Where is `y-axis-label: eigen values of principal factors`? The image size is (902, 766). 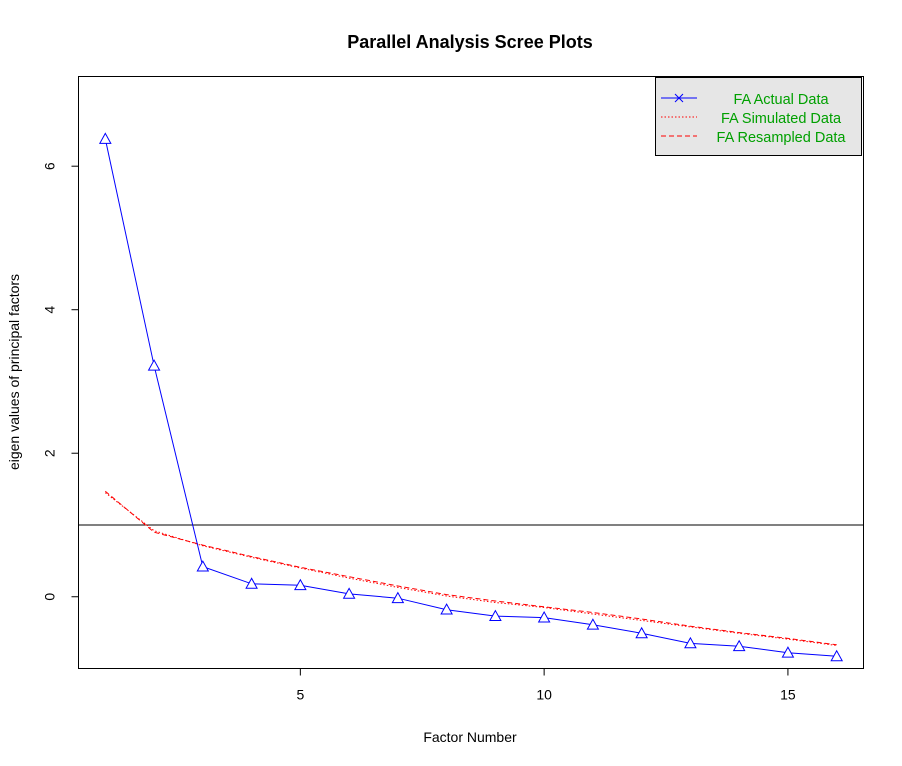
y-axis-label: eigen values of principal factors is located at coordinates (14, 372).